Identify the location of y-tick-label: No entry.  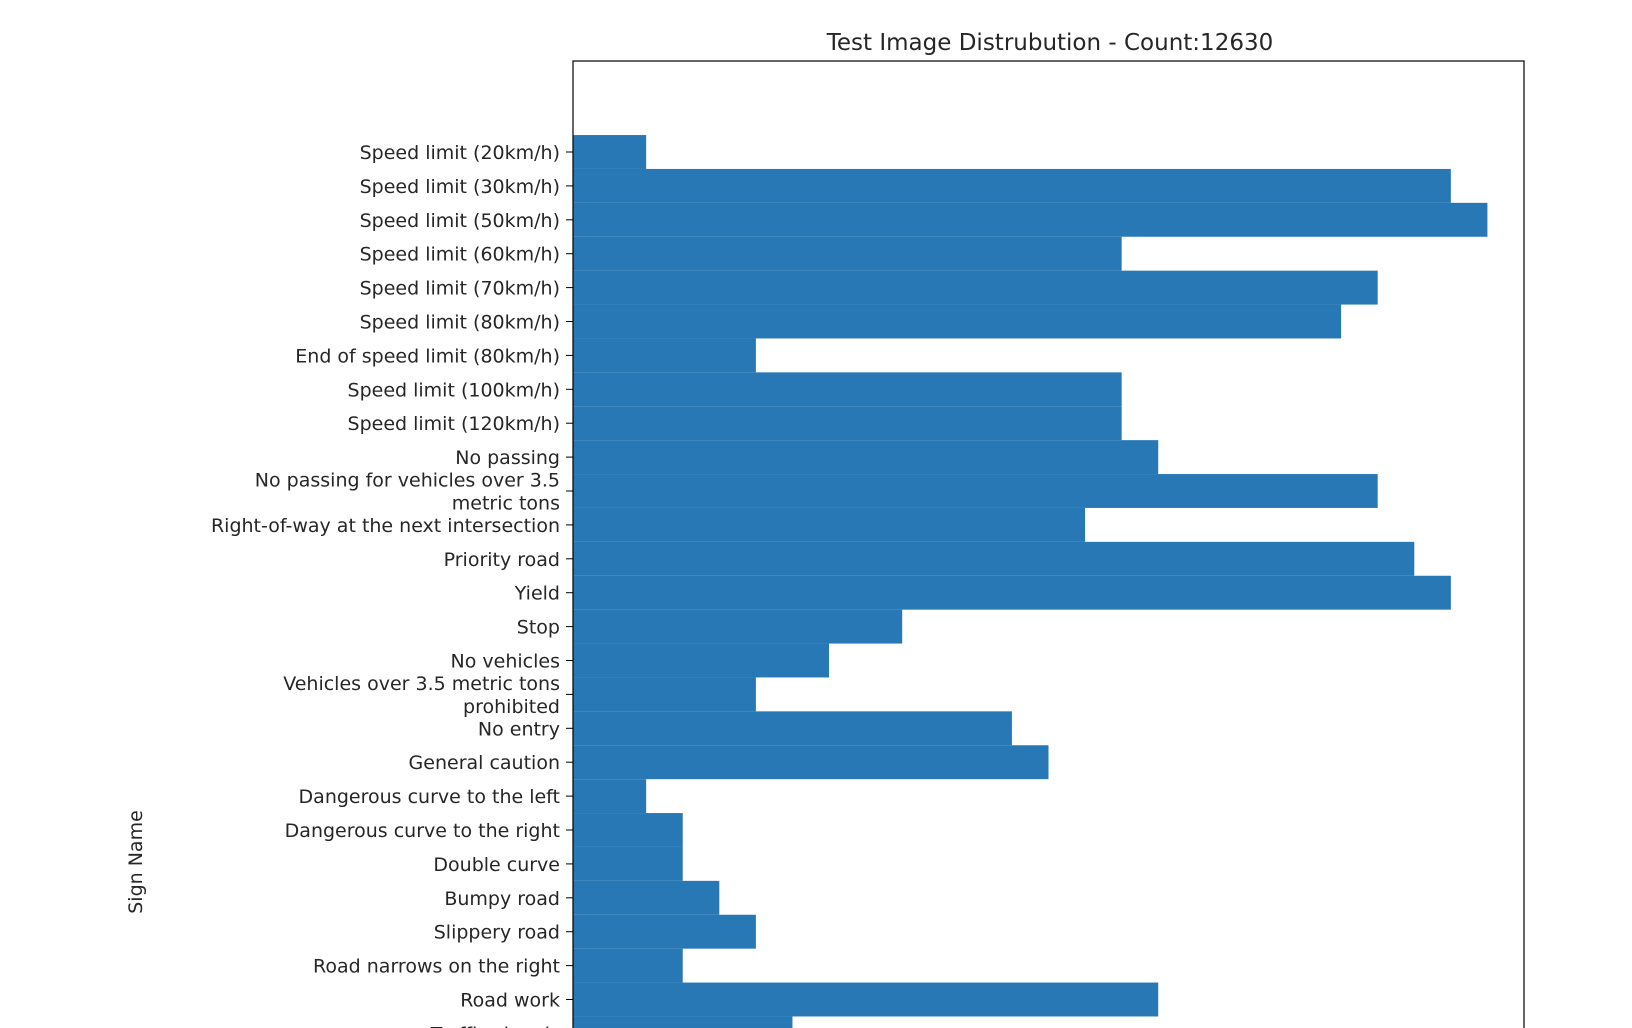
(519, 729).